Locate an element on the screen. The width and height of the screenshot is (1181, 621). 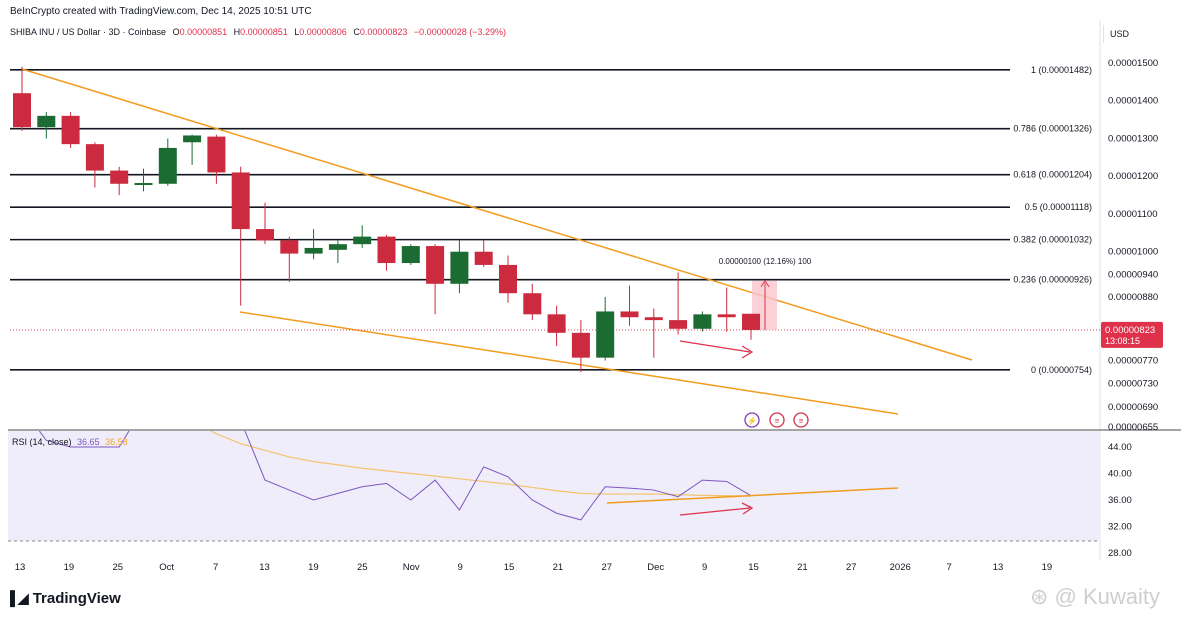
ohlc-close: 0.00000823 is located at coordinates (383, 32).